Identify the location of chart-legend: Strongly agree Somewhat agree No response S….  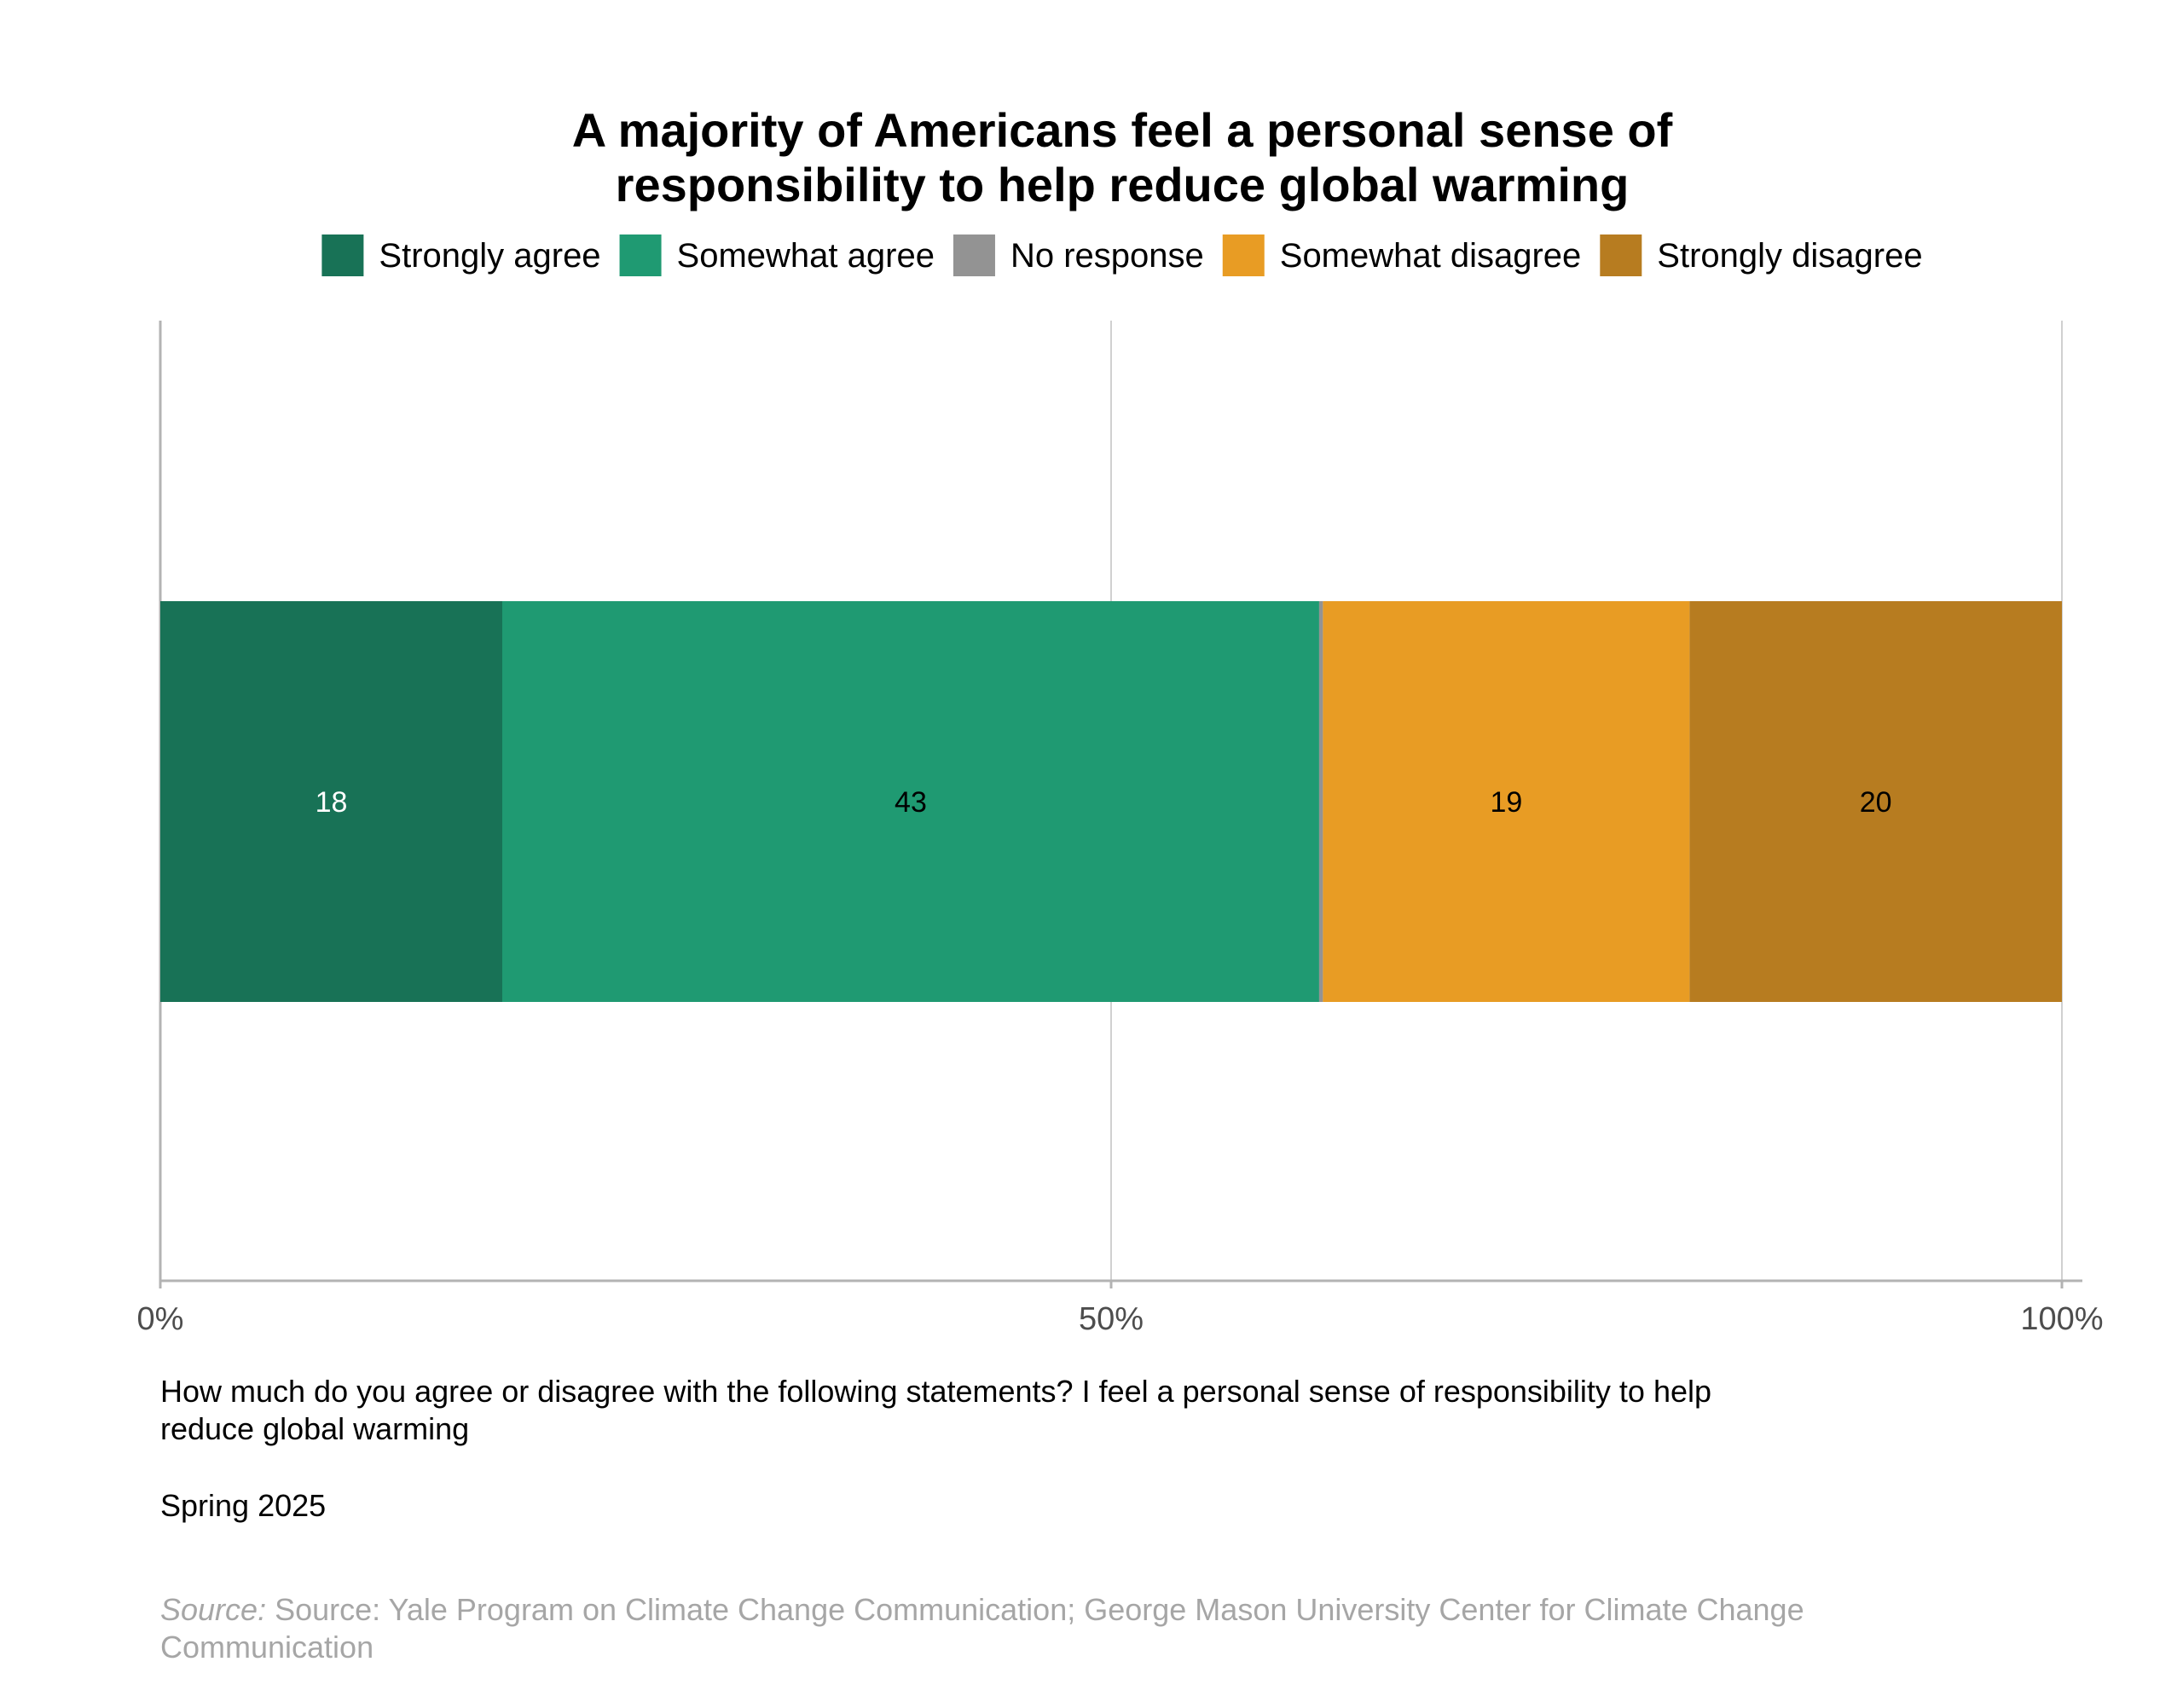
(1122, 255).